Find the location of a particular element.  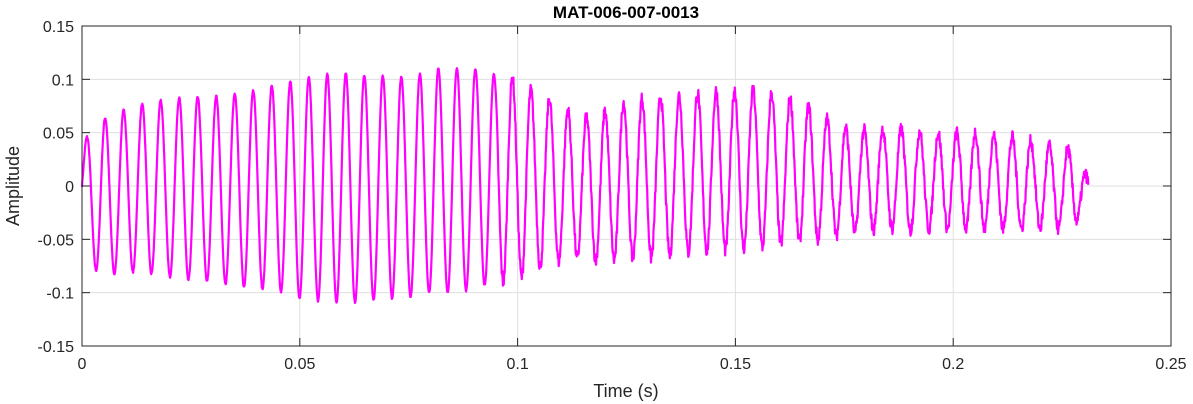

y-tick-label: 0.1 is located at coordinates (63, 80).